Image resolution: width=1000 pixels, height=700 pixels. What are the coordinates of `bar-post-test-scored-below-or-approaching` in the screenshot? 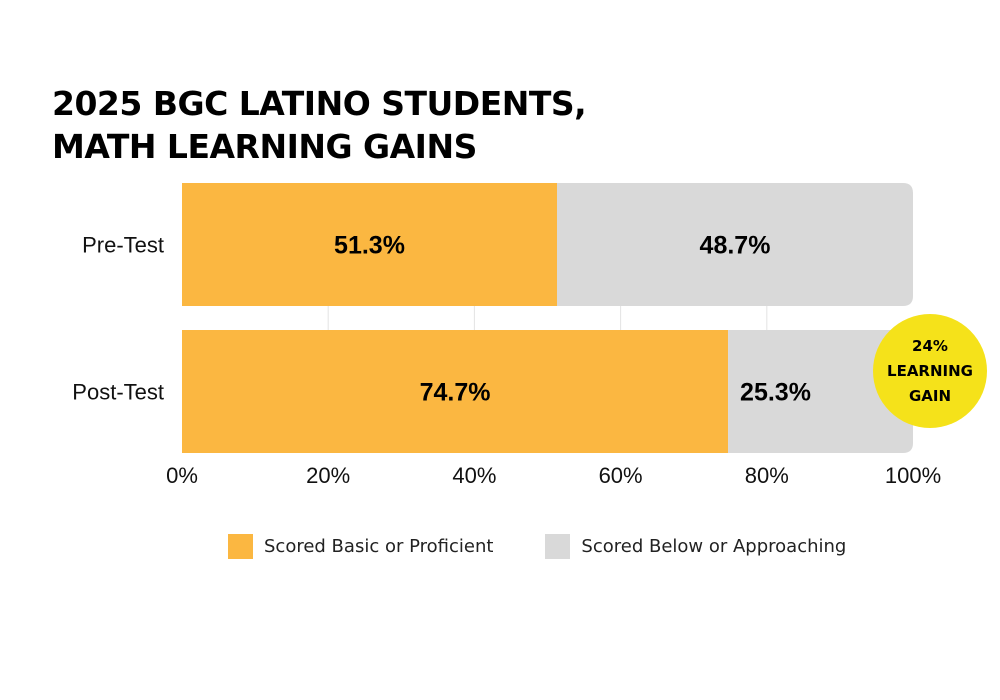 It's located at (820, 391).